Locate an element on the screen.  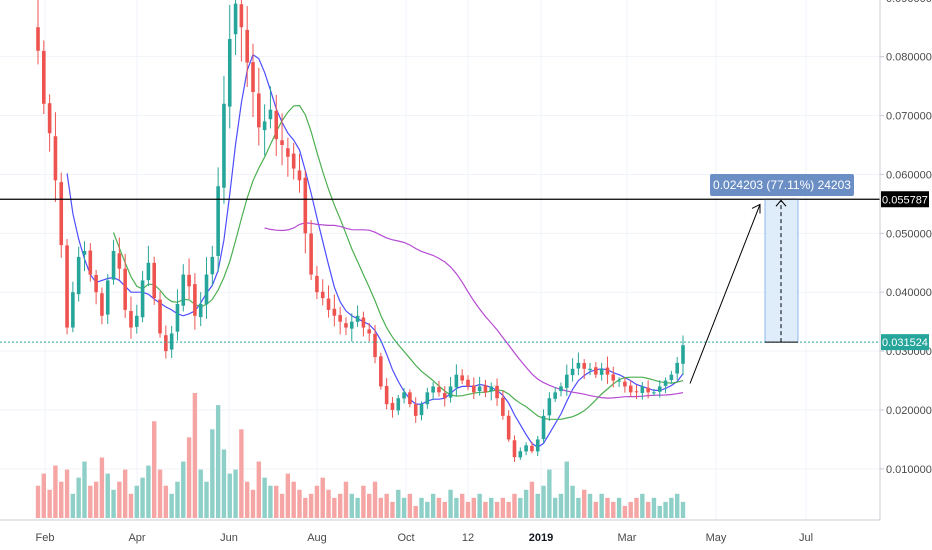
time-tick-label: Mar is located at coordinates (627, 538).